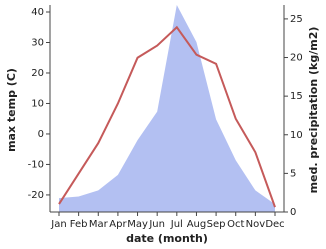  What do you see at coordinates (36, 195) in the screenshot?
I see `y-tick-label: -20` at bounding box center [36, 195].